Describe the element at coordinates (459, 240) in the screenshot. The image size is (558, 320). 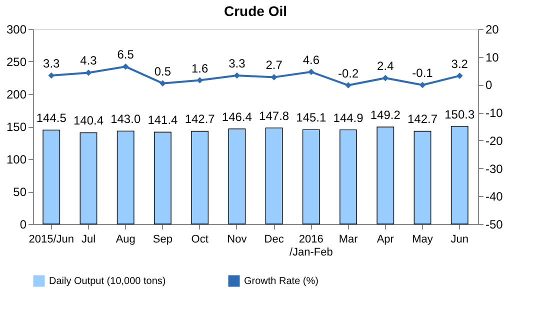
I see `x-tick-label: Jun` at that location.